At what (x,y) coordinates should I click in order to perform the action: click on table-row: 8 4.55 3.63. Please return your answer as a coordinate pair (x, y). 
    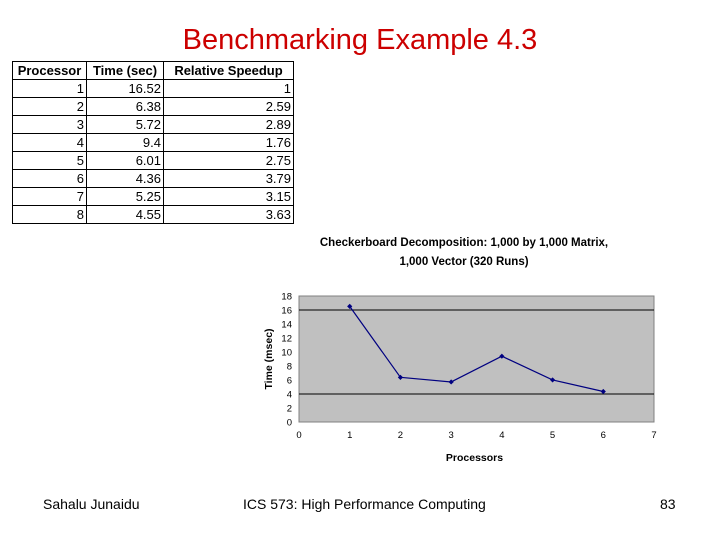
    Looking at the image, I should click on (153, 214).